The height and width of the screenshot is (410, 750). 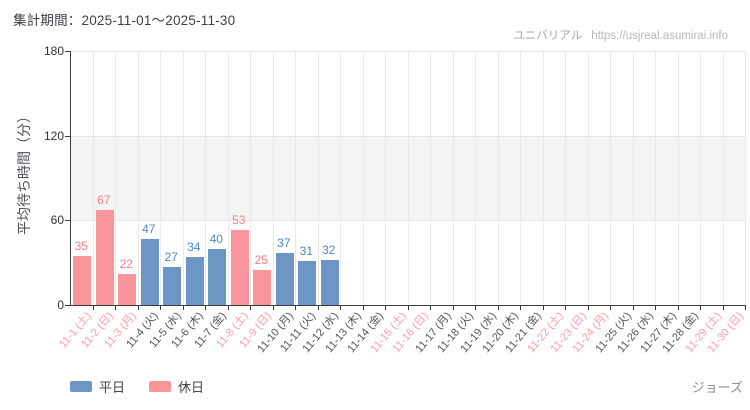 What do you see at coordinates (548, 36) in the screenshot?
I see `site-name: ユニバリアル` at bounding box center [548, 36].